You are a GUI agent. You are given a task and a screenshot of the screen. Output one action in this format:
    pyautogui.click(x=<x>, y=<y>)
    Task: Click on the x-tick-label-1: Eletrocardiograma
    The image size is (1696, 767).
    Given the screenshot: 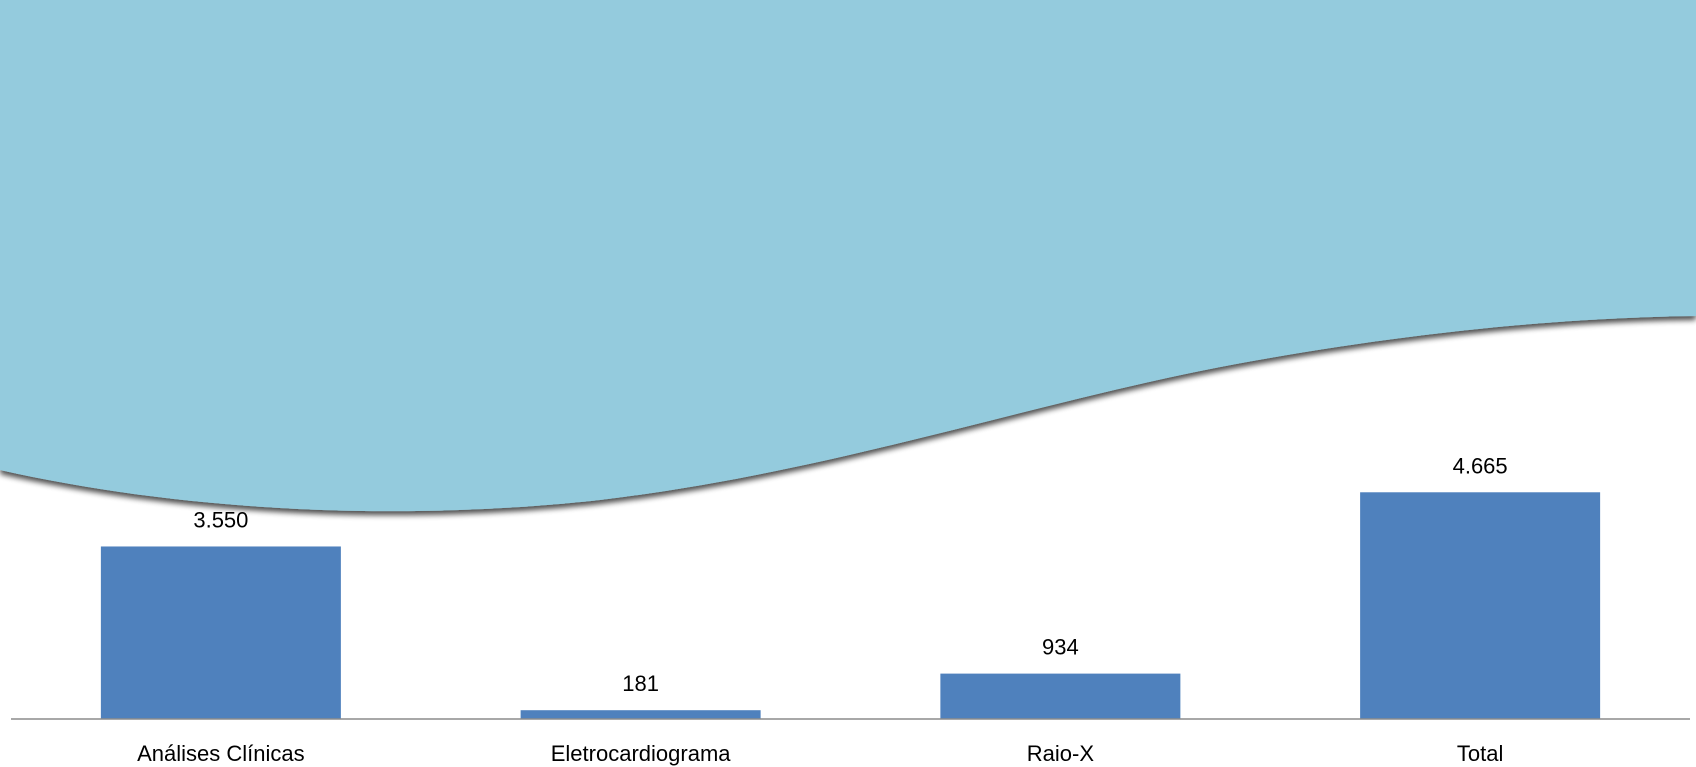 What is the action you would take?
    pyautogui.click(x=641, y=753)
    